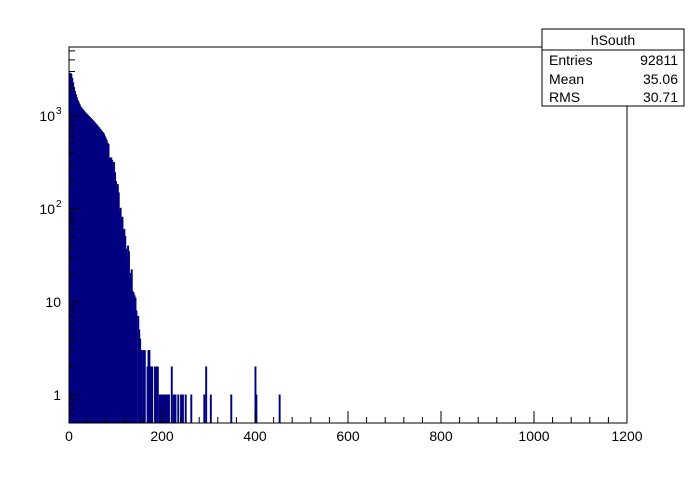 The width and height of the screenshot is (696, 477). Describe the element at coordinates (660, 97) in the screenshot. I see `stats-rms-value: 30.71` at that location.